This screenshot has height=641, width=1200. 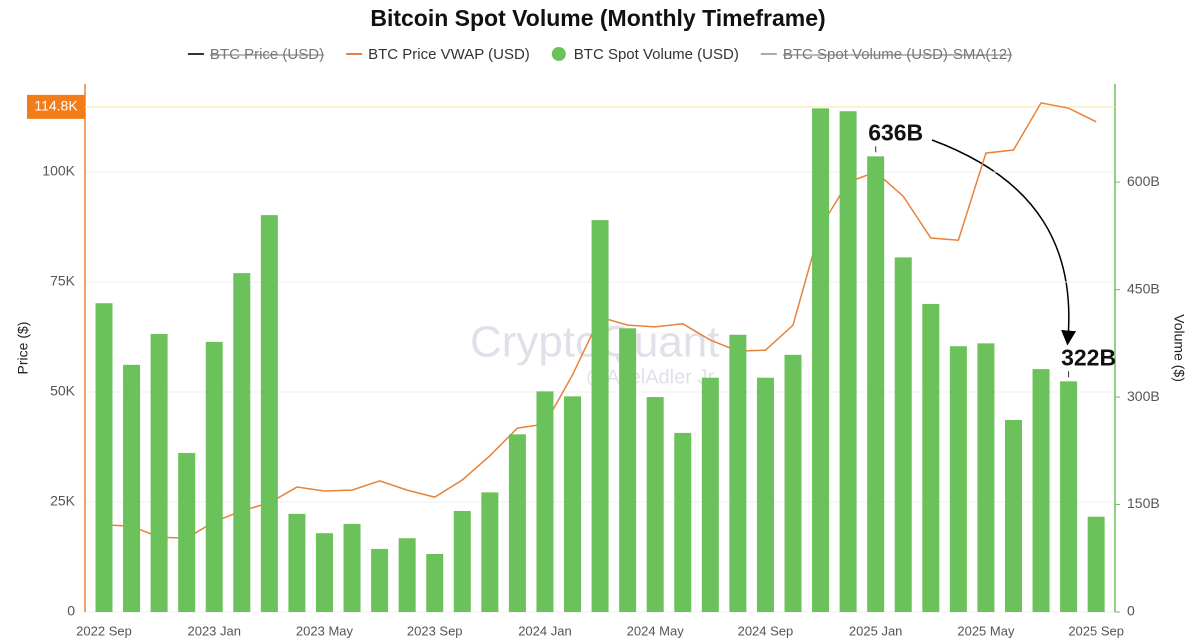 I want to click on x-tick-label: 2022 Sep, so click(x=104, y=630).